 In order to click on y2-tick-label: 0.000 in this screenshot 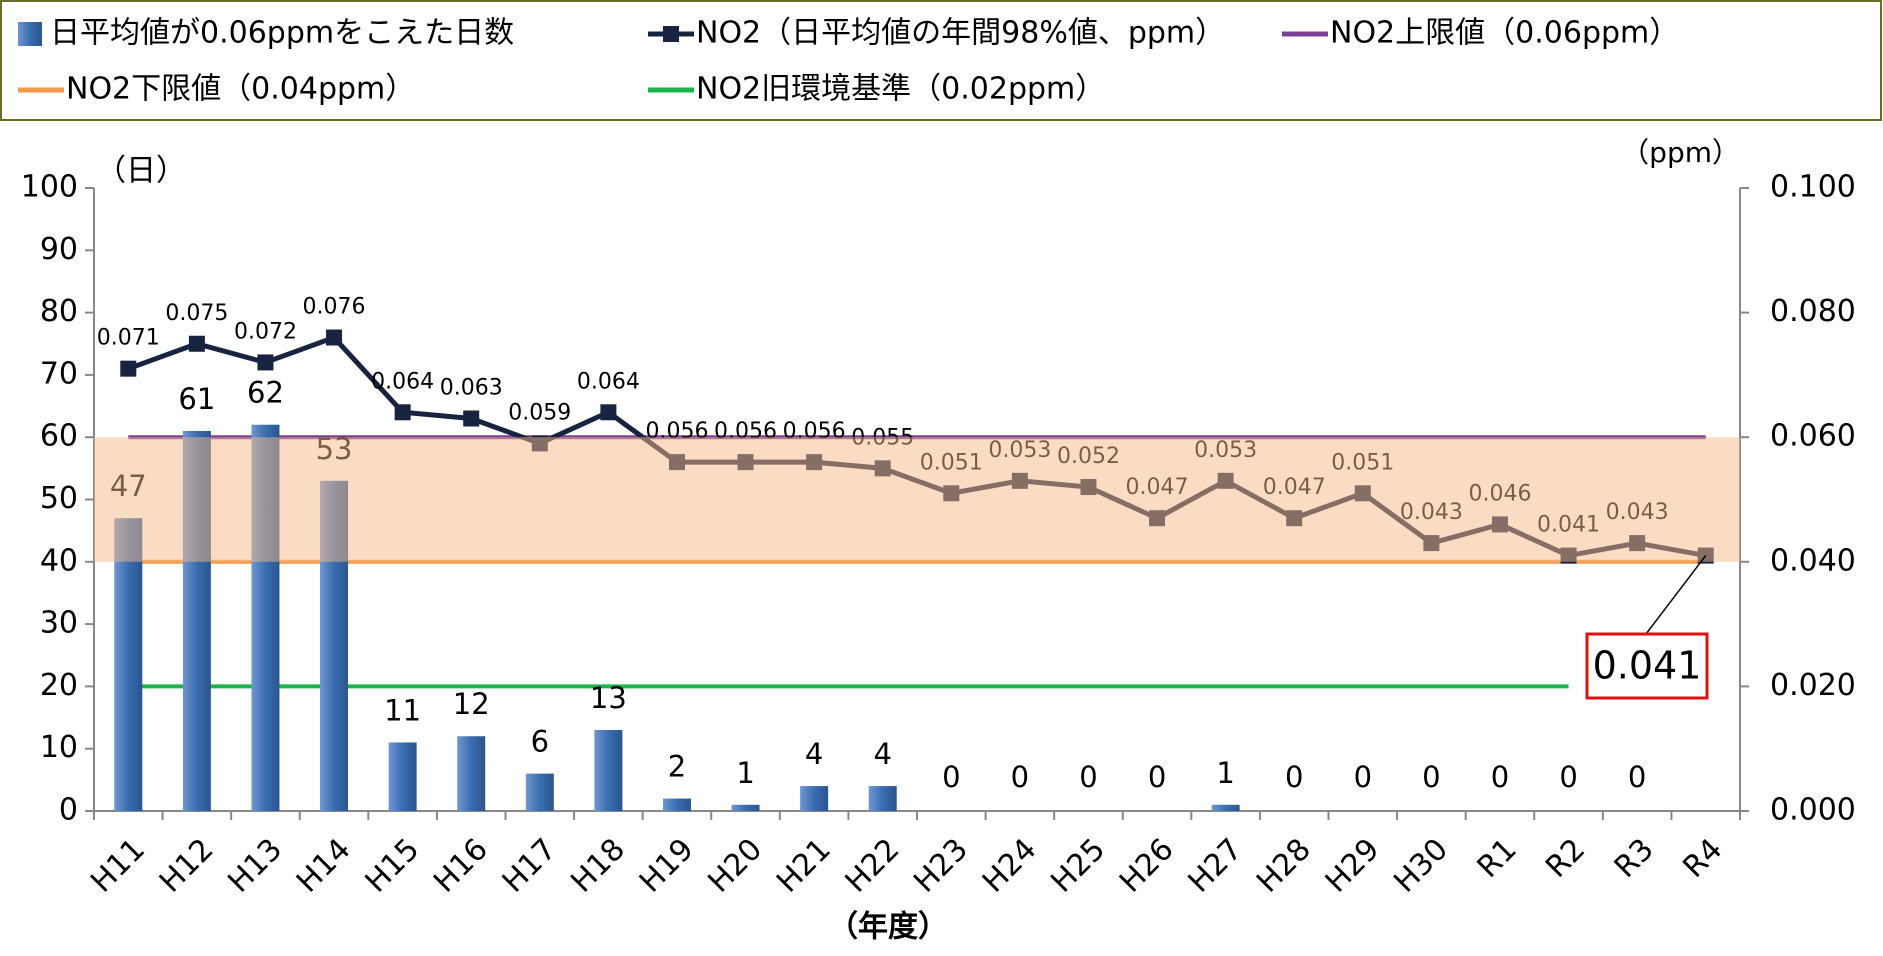, I will do `click(1813, 810)`.